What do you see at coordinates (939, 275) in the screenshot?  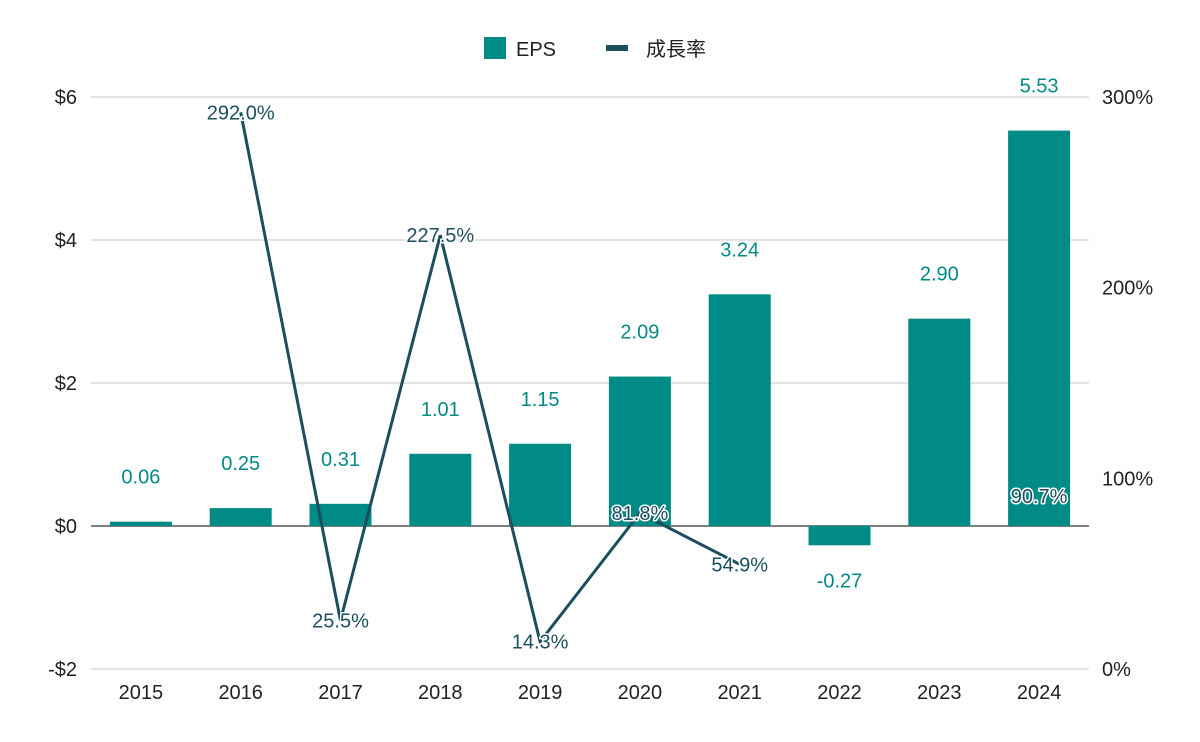 I see `eps-label-2023: 2.90` at bounding box center [939, 275].